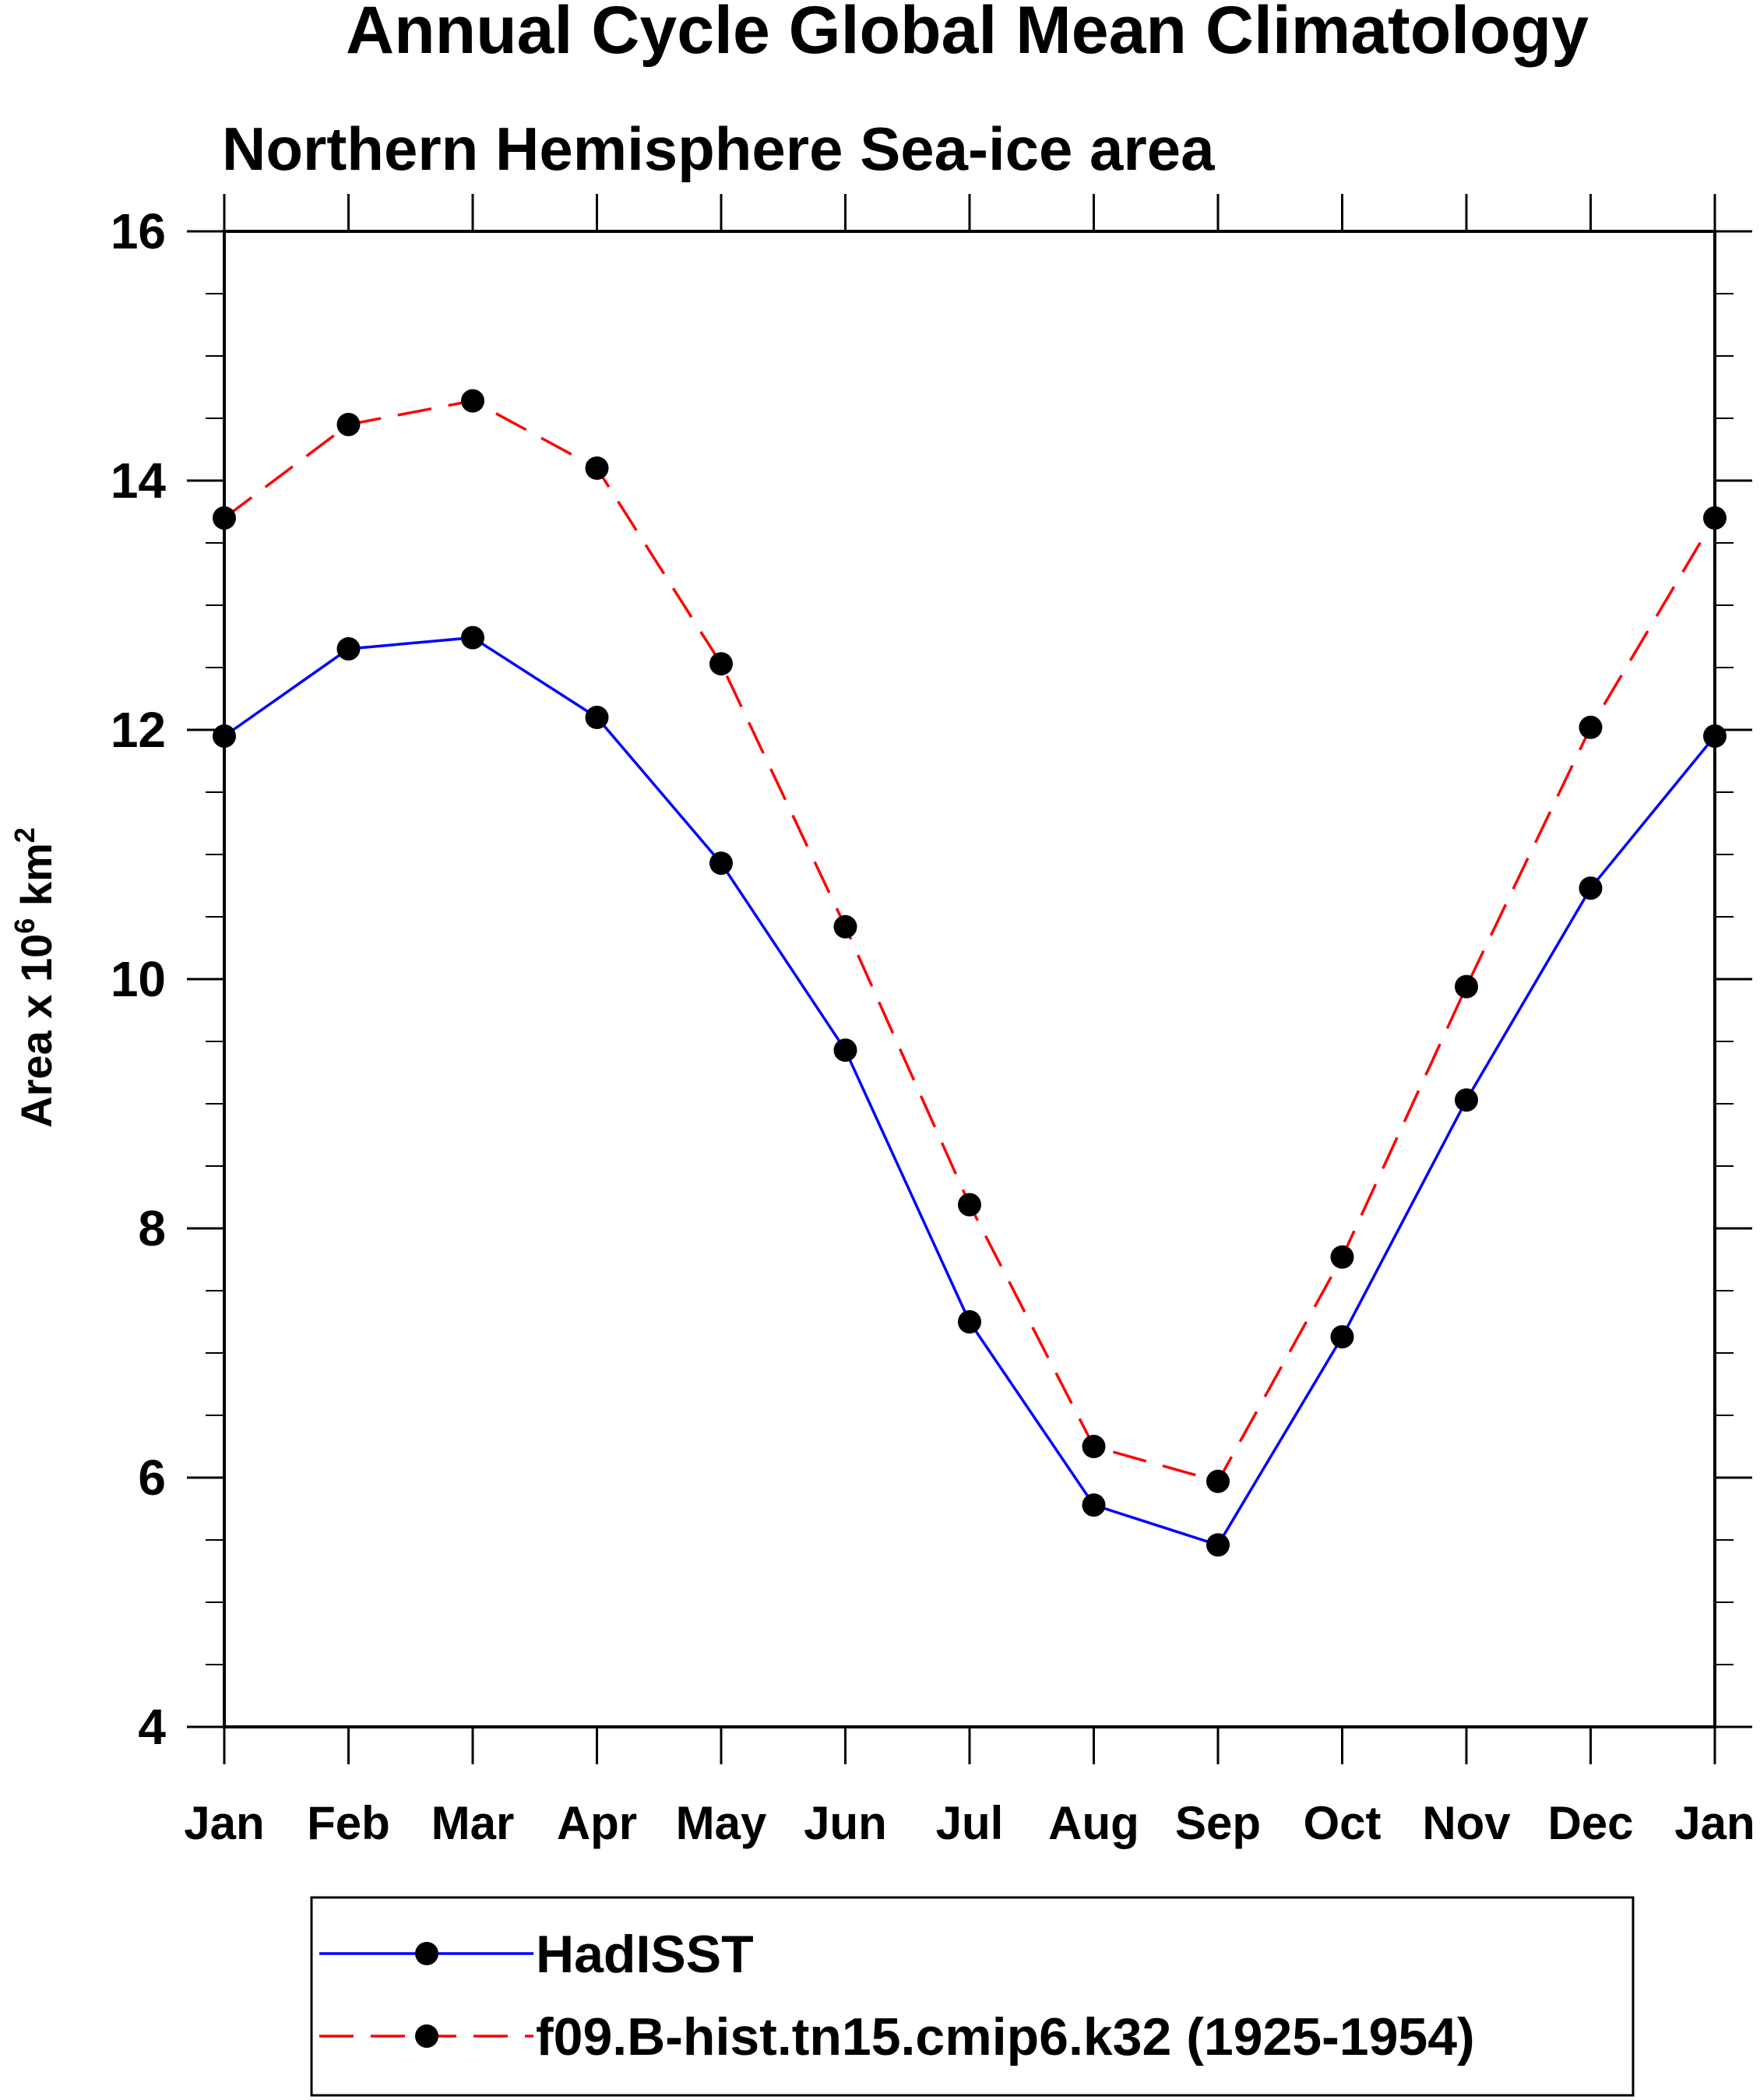 This screenshot has height=2100, width=1760. What do you see at coordinates (24, 835) in the screenshot?
I see `y-axis-label-exp2: 2` at bounding box center [24, 835].